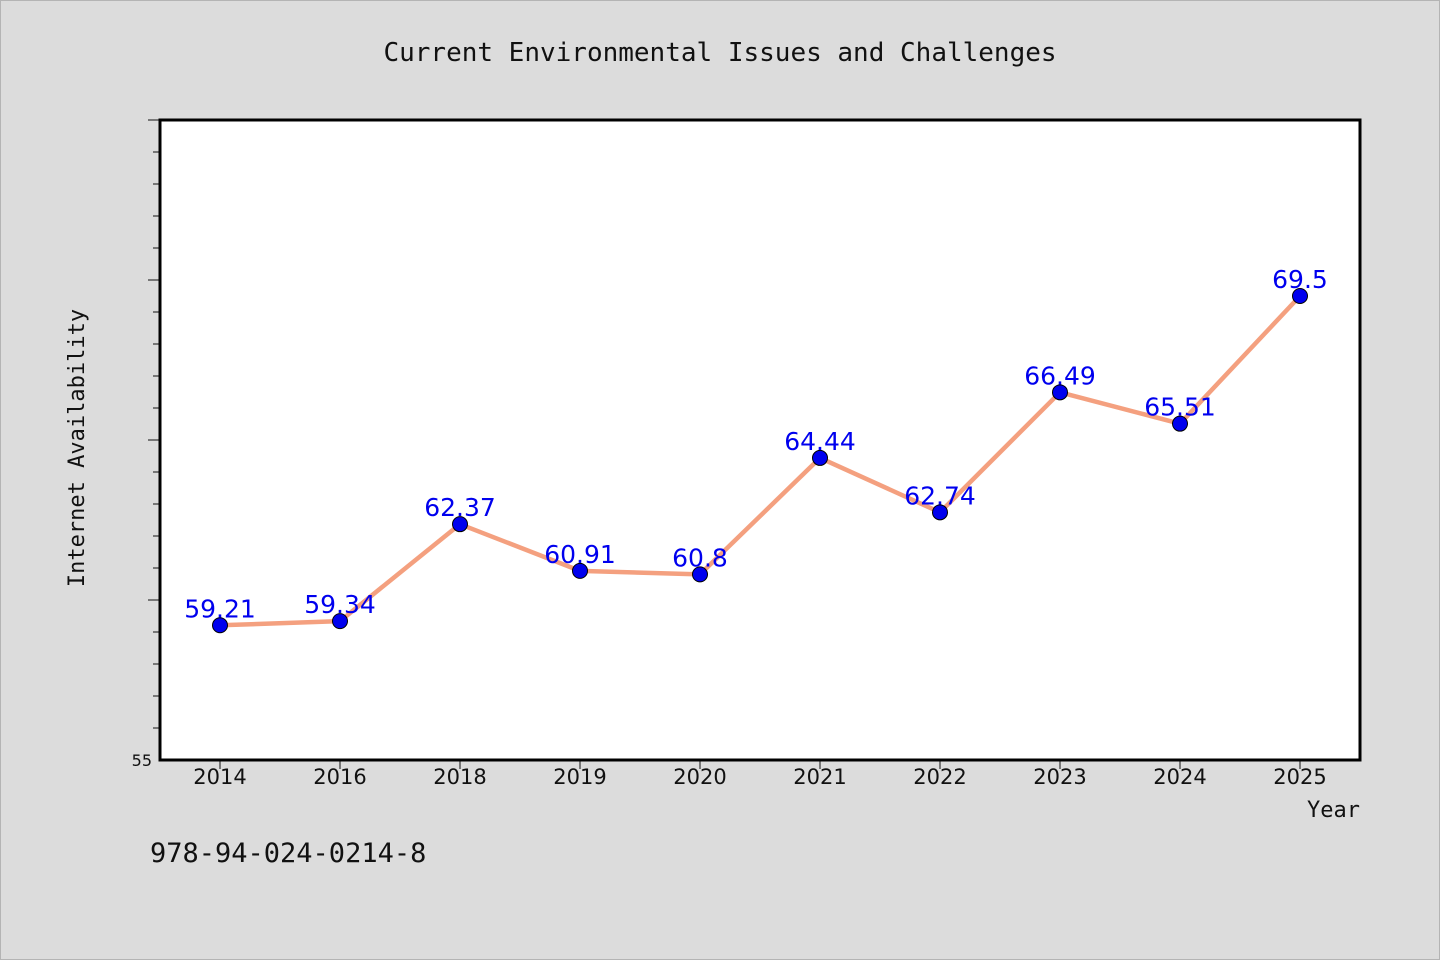 The width and height of the screenshot is (1440, 960). Describe the element at coordinates (339, 777) in the screenshot. I see `x-tick-label: 2016` at that location.